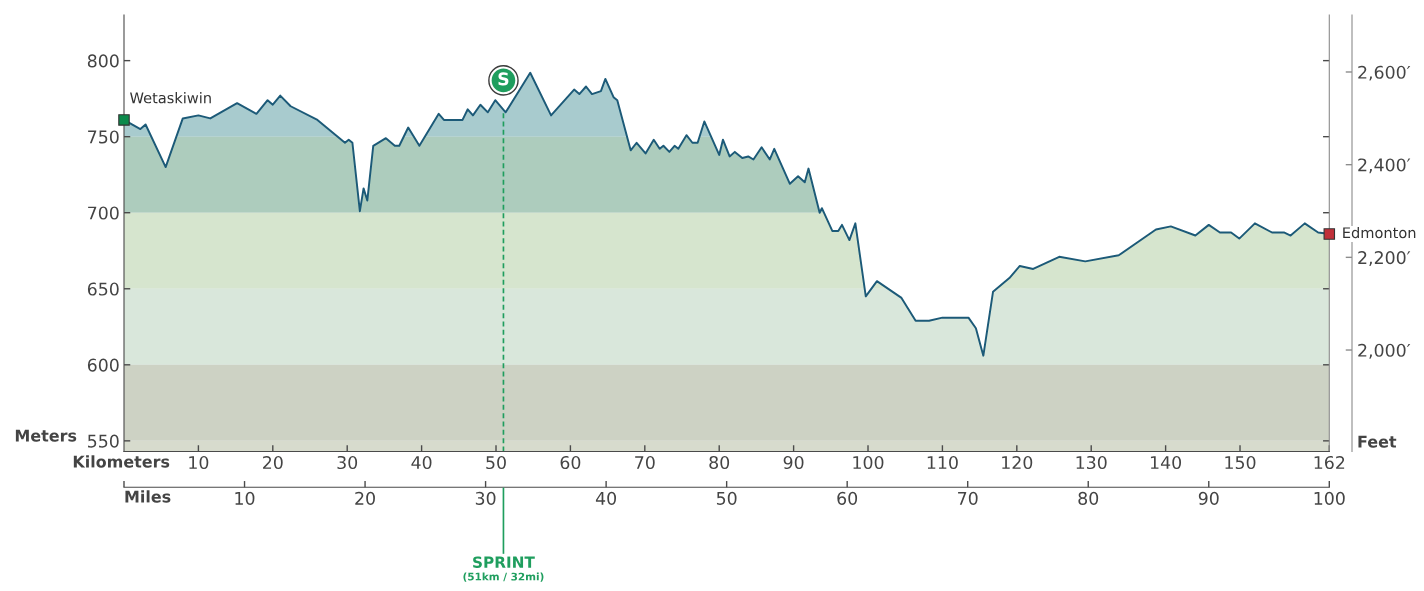  What do you see at coordinates (1384, 258) in the screenshot?
I see `y2-tick-label: 2,200′` at bounding box center [1384, 258].